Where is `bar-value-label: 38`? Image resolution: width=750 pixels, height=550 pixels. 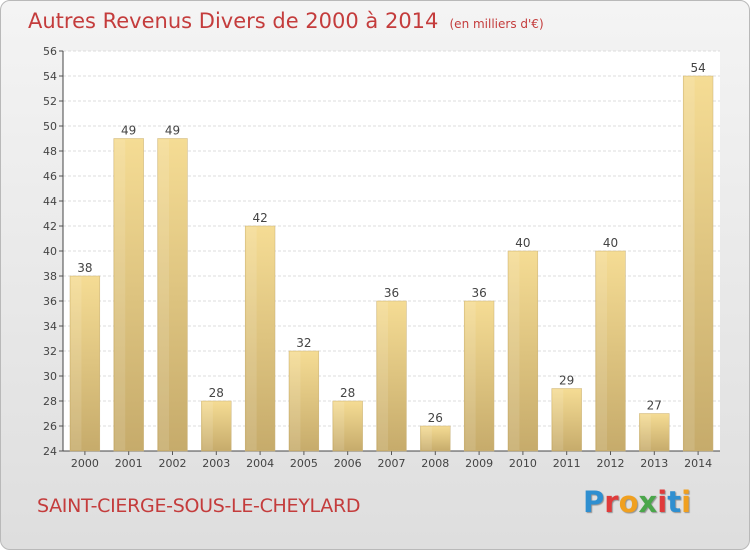 bar-value-label: 38 is located at coordinates (84, 268).